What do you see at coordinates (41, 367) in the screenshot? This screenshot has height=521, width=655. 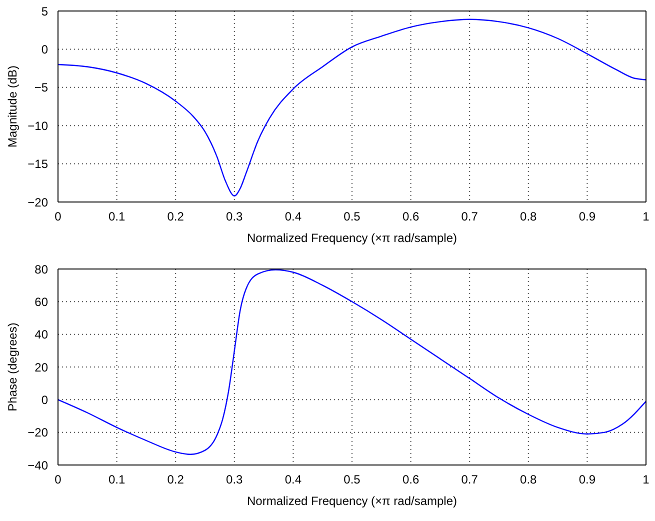 I see `y-tick-label: 20` at bounding box center [41, 367].